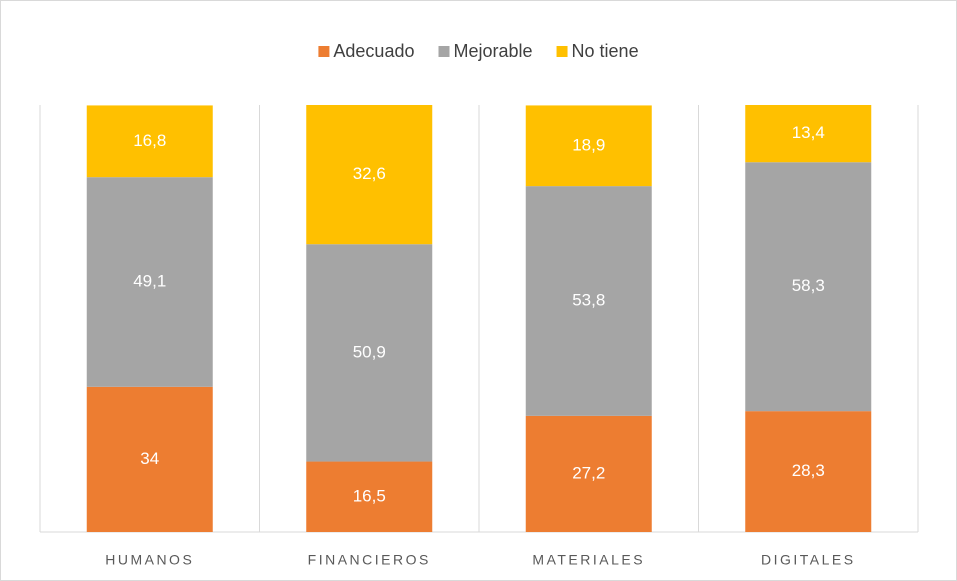 The width and height of the screenshot is (957, 581). I want to click on data-label: 32,6, so click(369, 173).